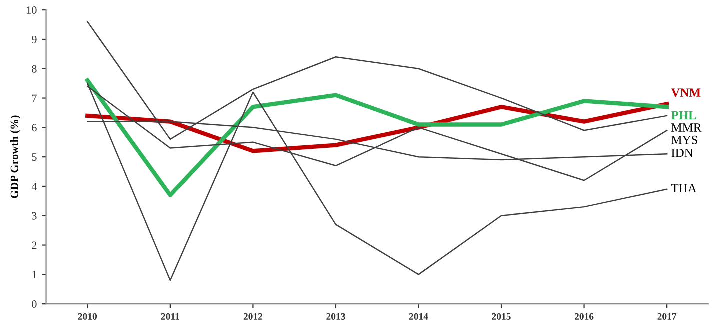 The image size is (712, 336). What do you see at coordinates (683, 115) in the screenshot?
I see `series-label: PHL` at bounding box center [683, 115].